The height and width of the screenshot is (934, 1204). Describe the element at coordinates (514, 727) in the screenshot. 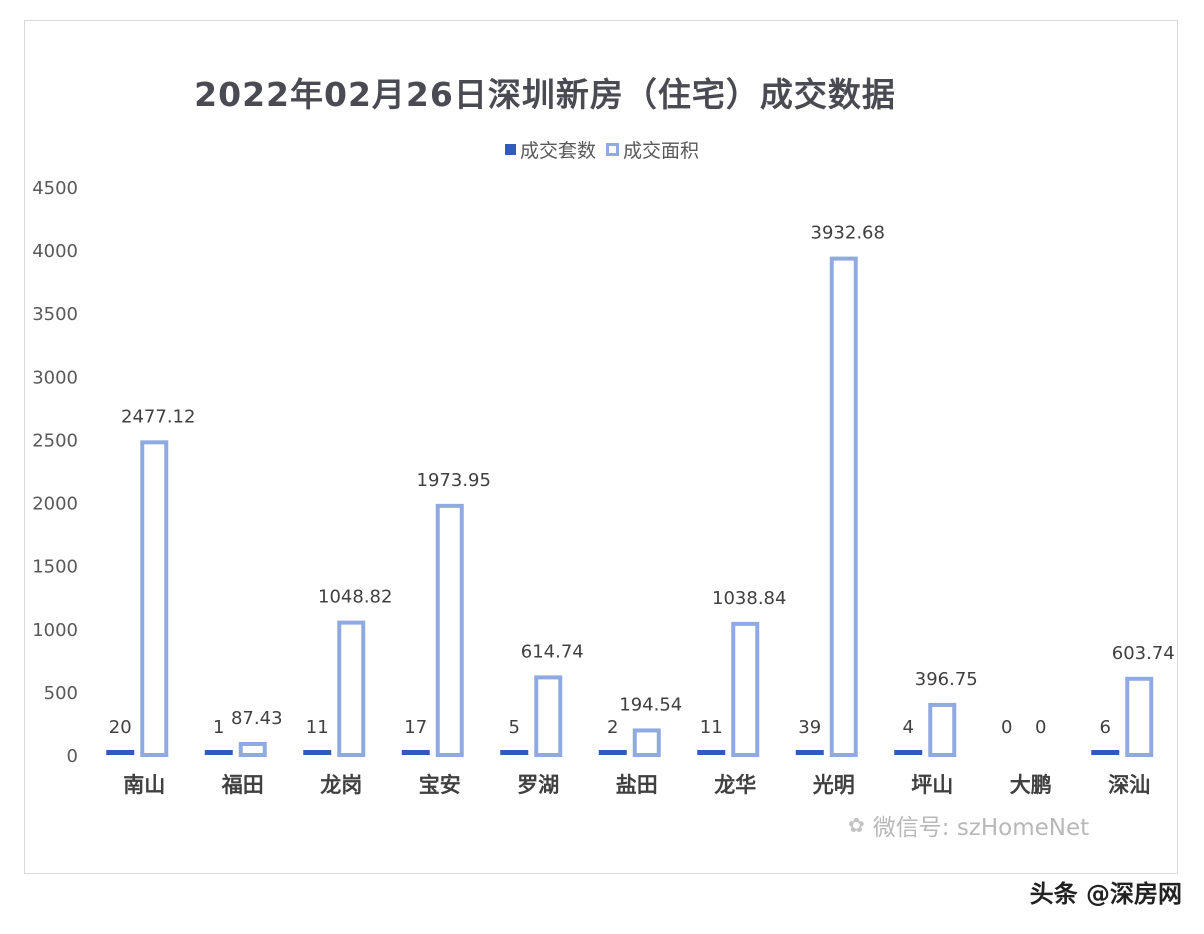

I see `data-label-units: 5` at that location.